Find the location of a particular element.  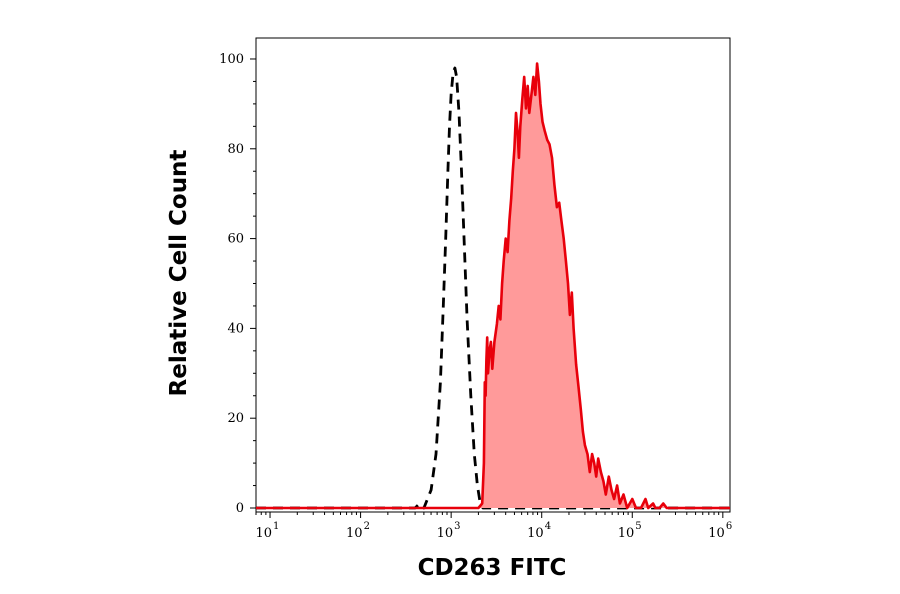

x-tick-exponent: 1 is located at coordinates (276, 526).